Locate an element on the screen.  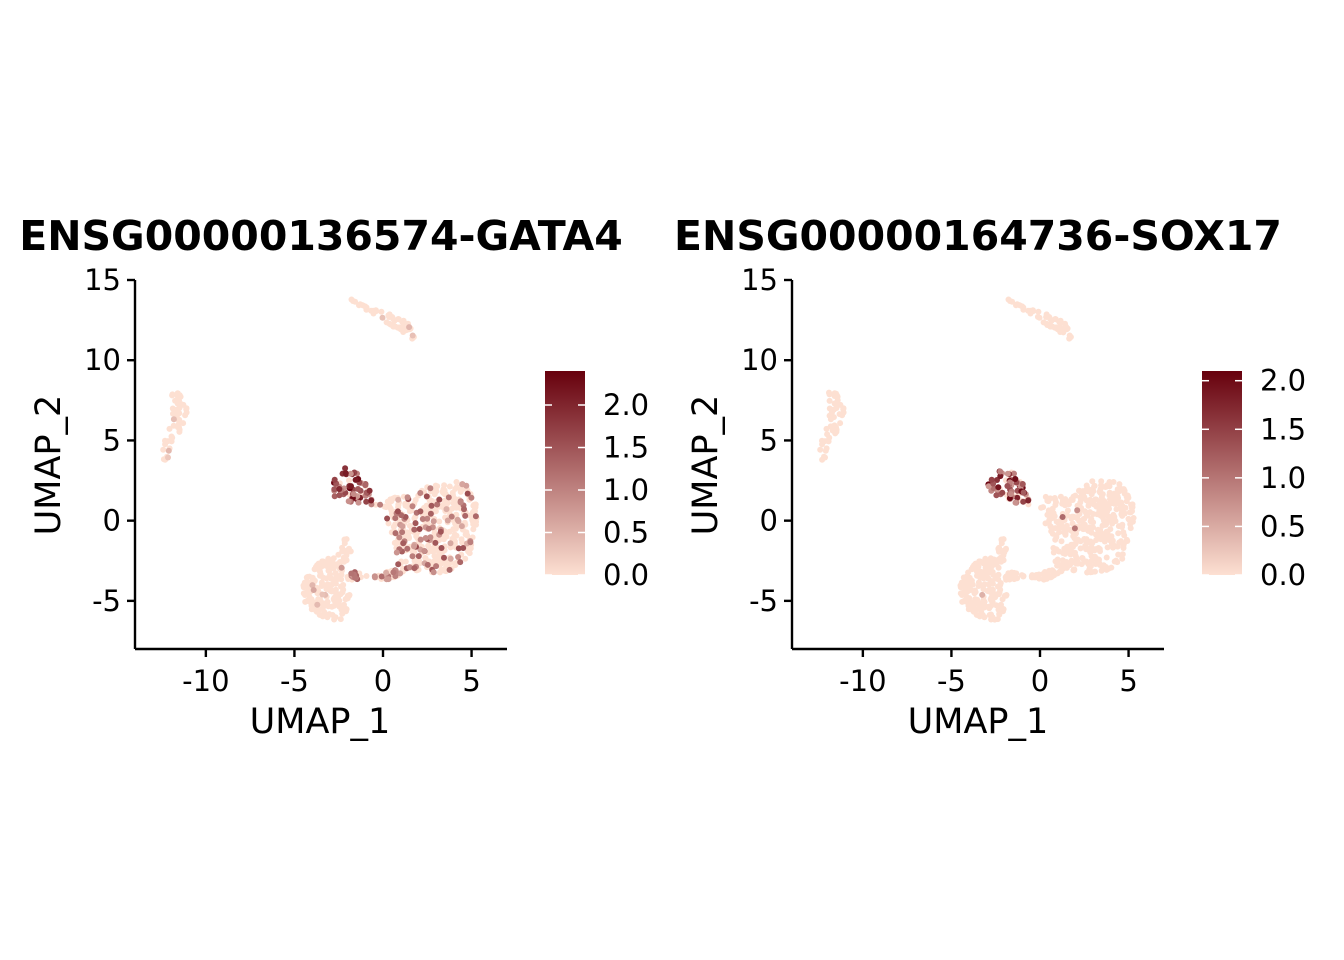
y-tick-label: 15 is located at coordinates (102, 280).